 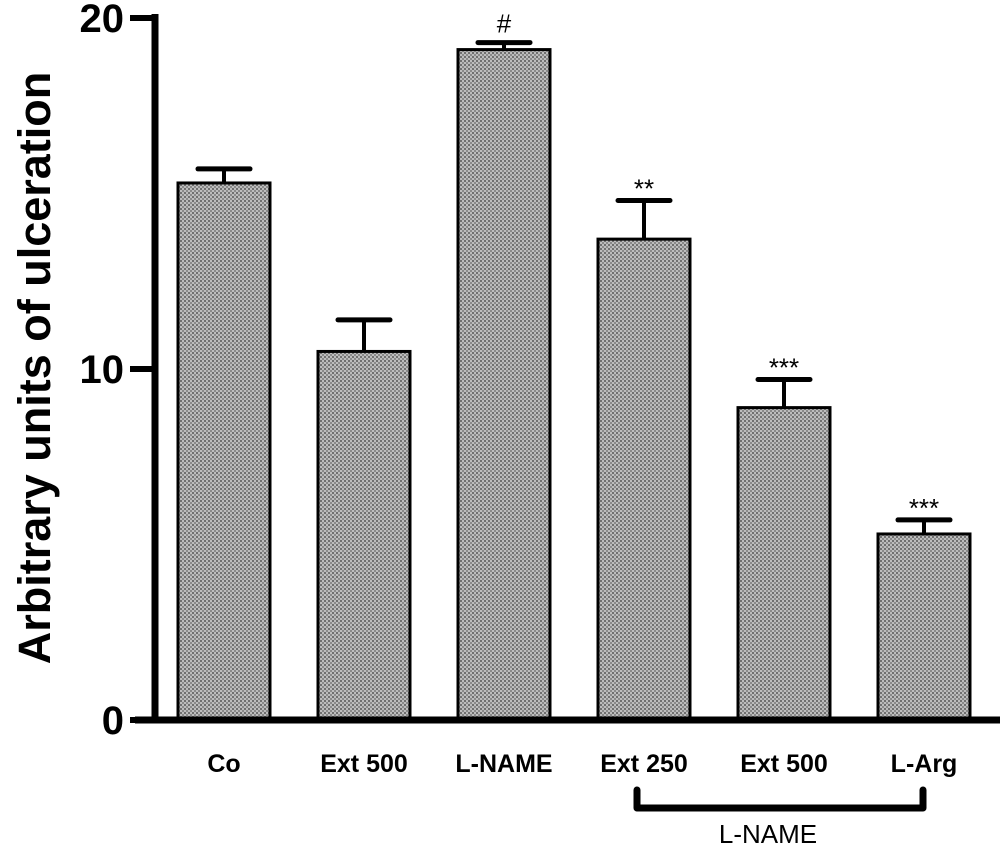 What do you see at coordinates (924, 508) in the screenshot?
I see `significance-label-5: ***` at bounding box center [924, 508].